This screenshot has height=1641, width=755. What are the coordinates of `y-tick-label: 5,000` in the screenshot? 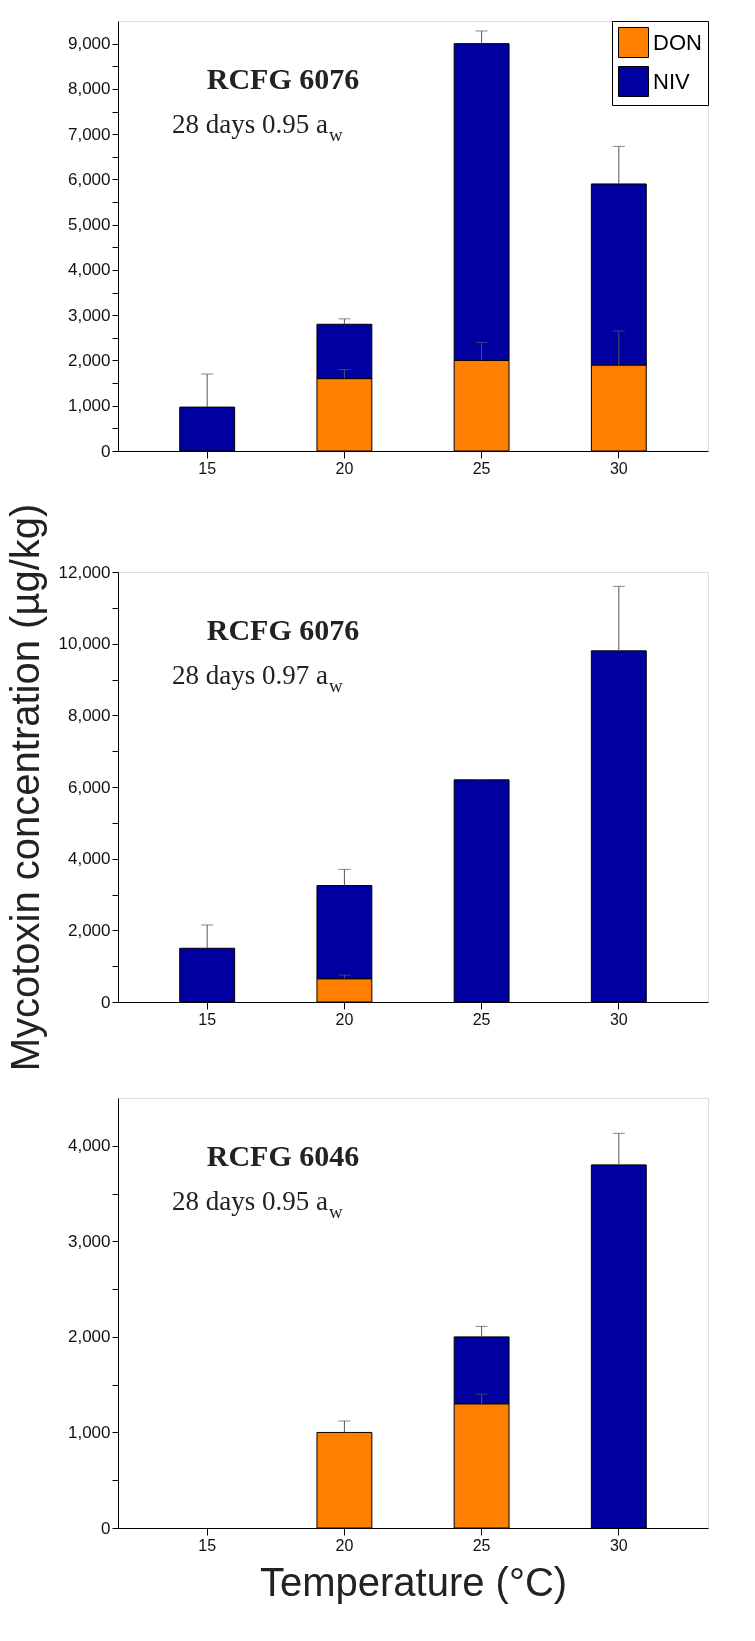 It's located at (89, 225).